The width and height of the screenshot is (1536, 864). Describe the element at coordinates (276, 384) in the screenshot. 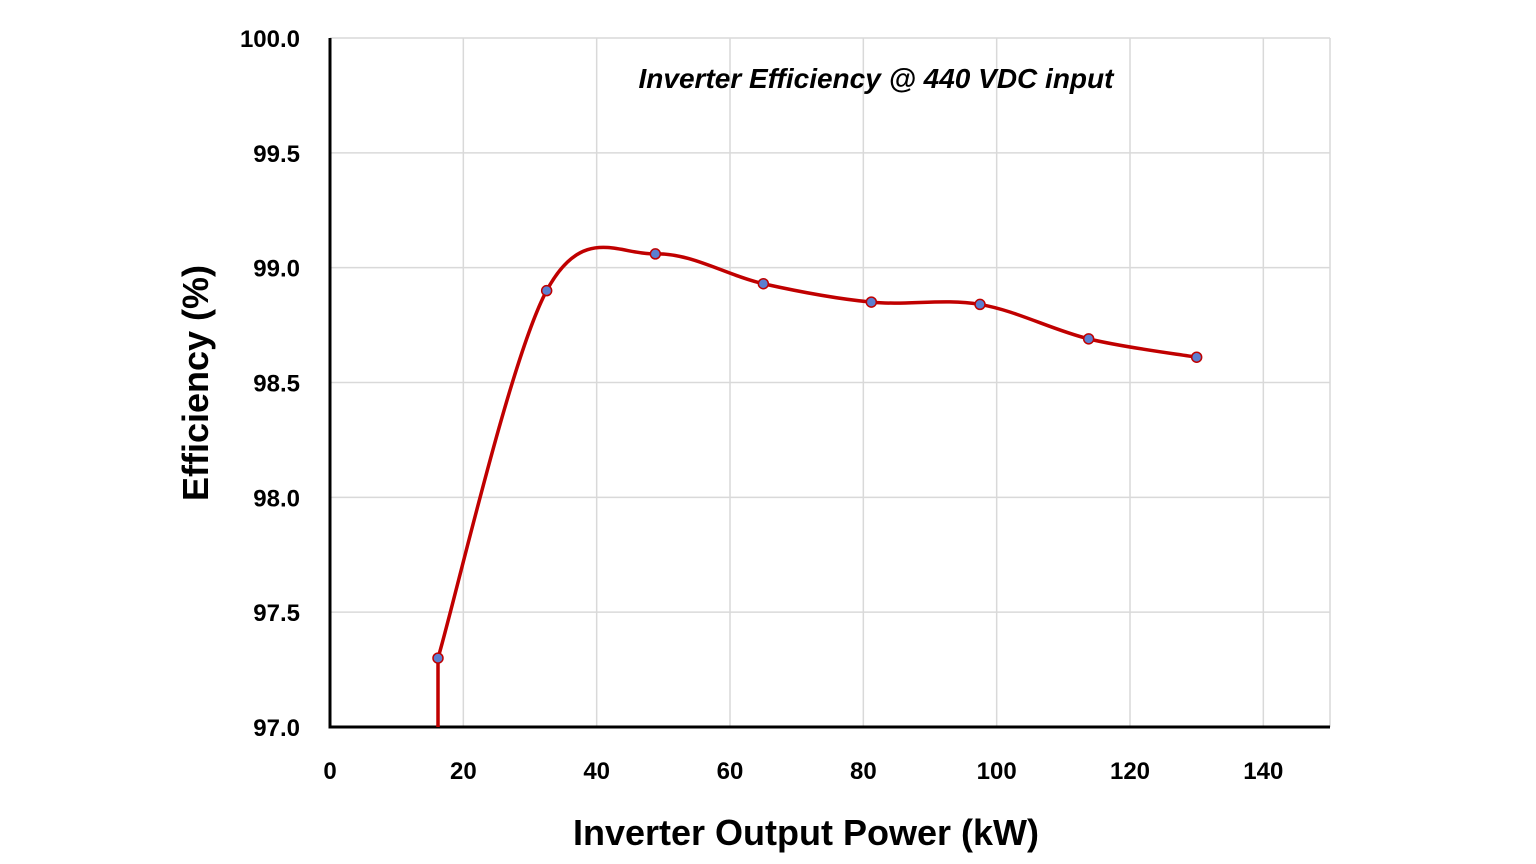

I see `y-tick-label: 98.5` at that location.